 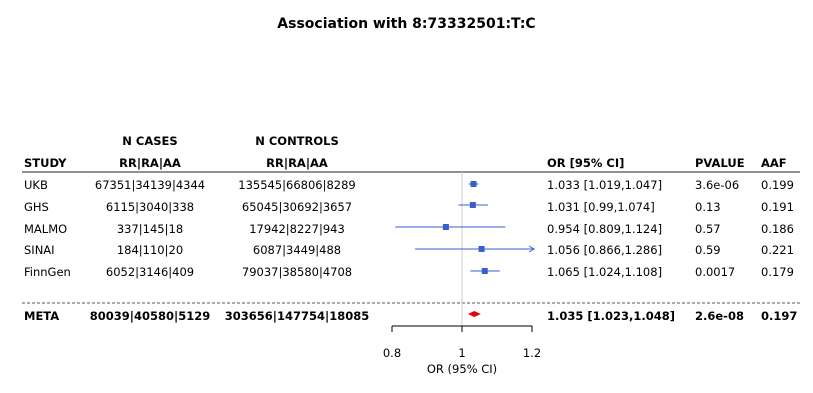 I want to click on cases-count: 6052|3146|409, so click(x=150, y=272).